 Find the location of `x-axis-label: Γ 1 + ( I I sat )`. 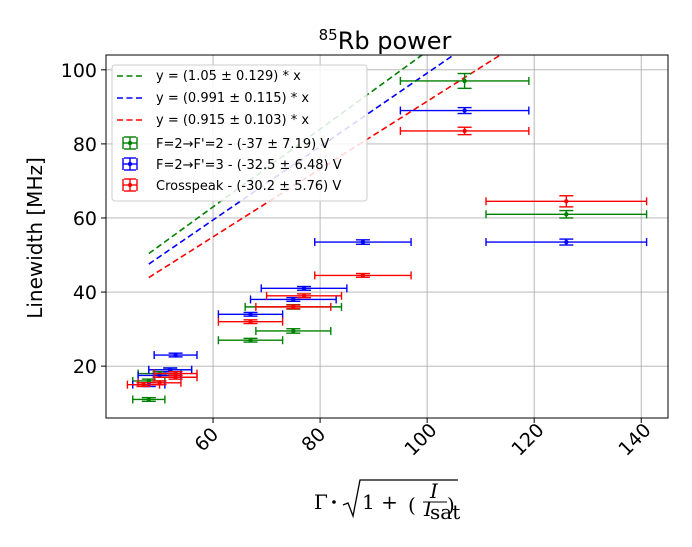

x-axis-label: Γ 1 + ( I I sat ) is located at coordinates (387, 501).